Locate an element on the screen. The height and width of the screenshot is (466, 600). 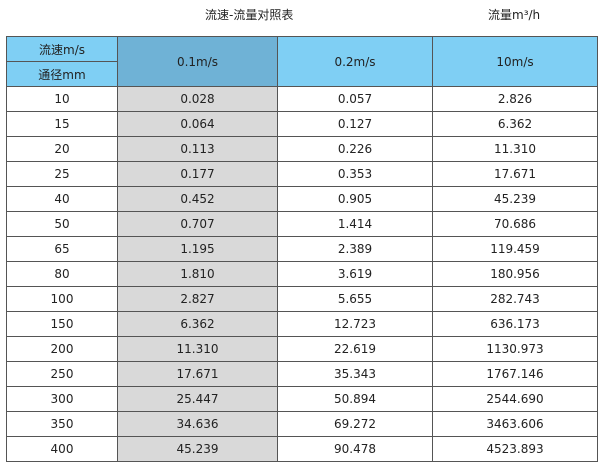
table-row: 40 0.452 0.905 45.239 is located at coordinates (302, 199).